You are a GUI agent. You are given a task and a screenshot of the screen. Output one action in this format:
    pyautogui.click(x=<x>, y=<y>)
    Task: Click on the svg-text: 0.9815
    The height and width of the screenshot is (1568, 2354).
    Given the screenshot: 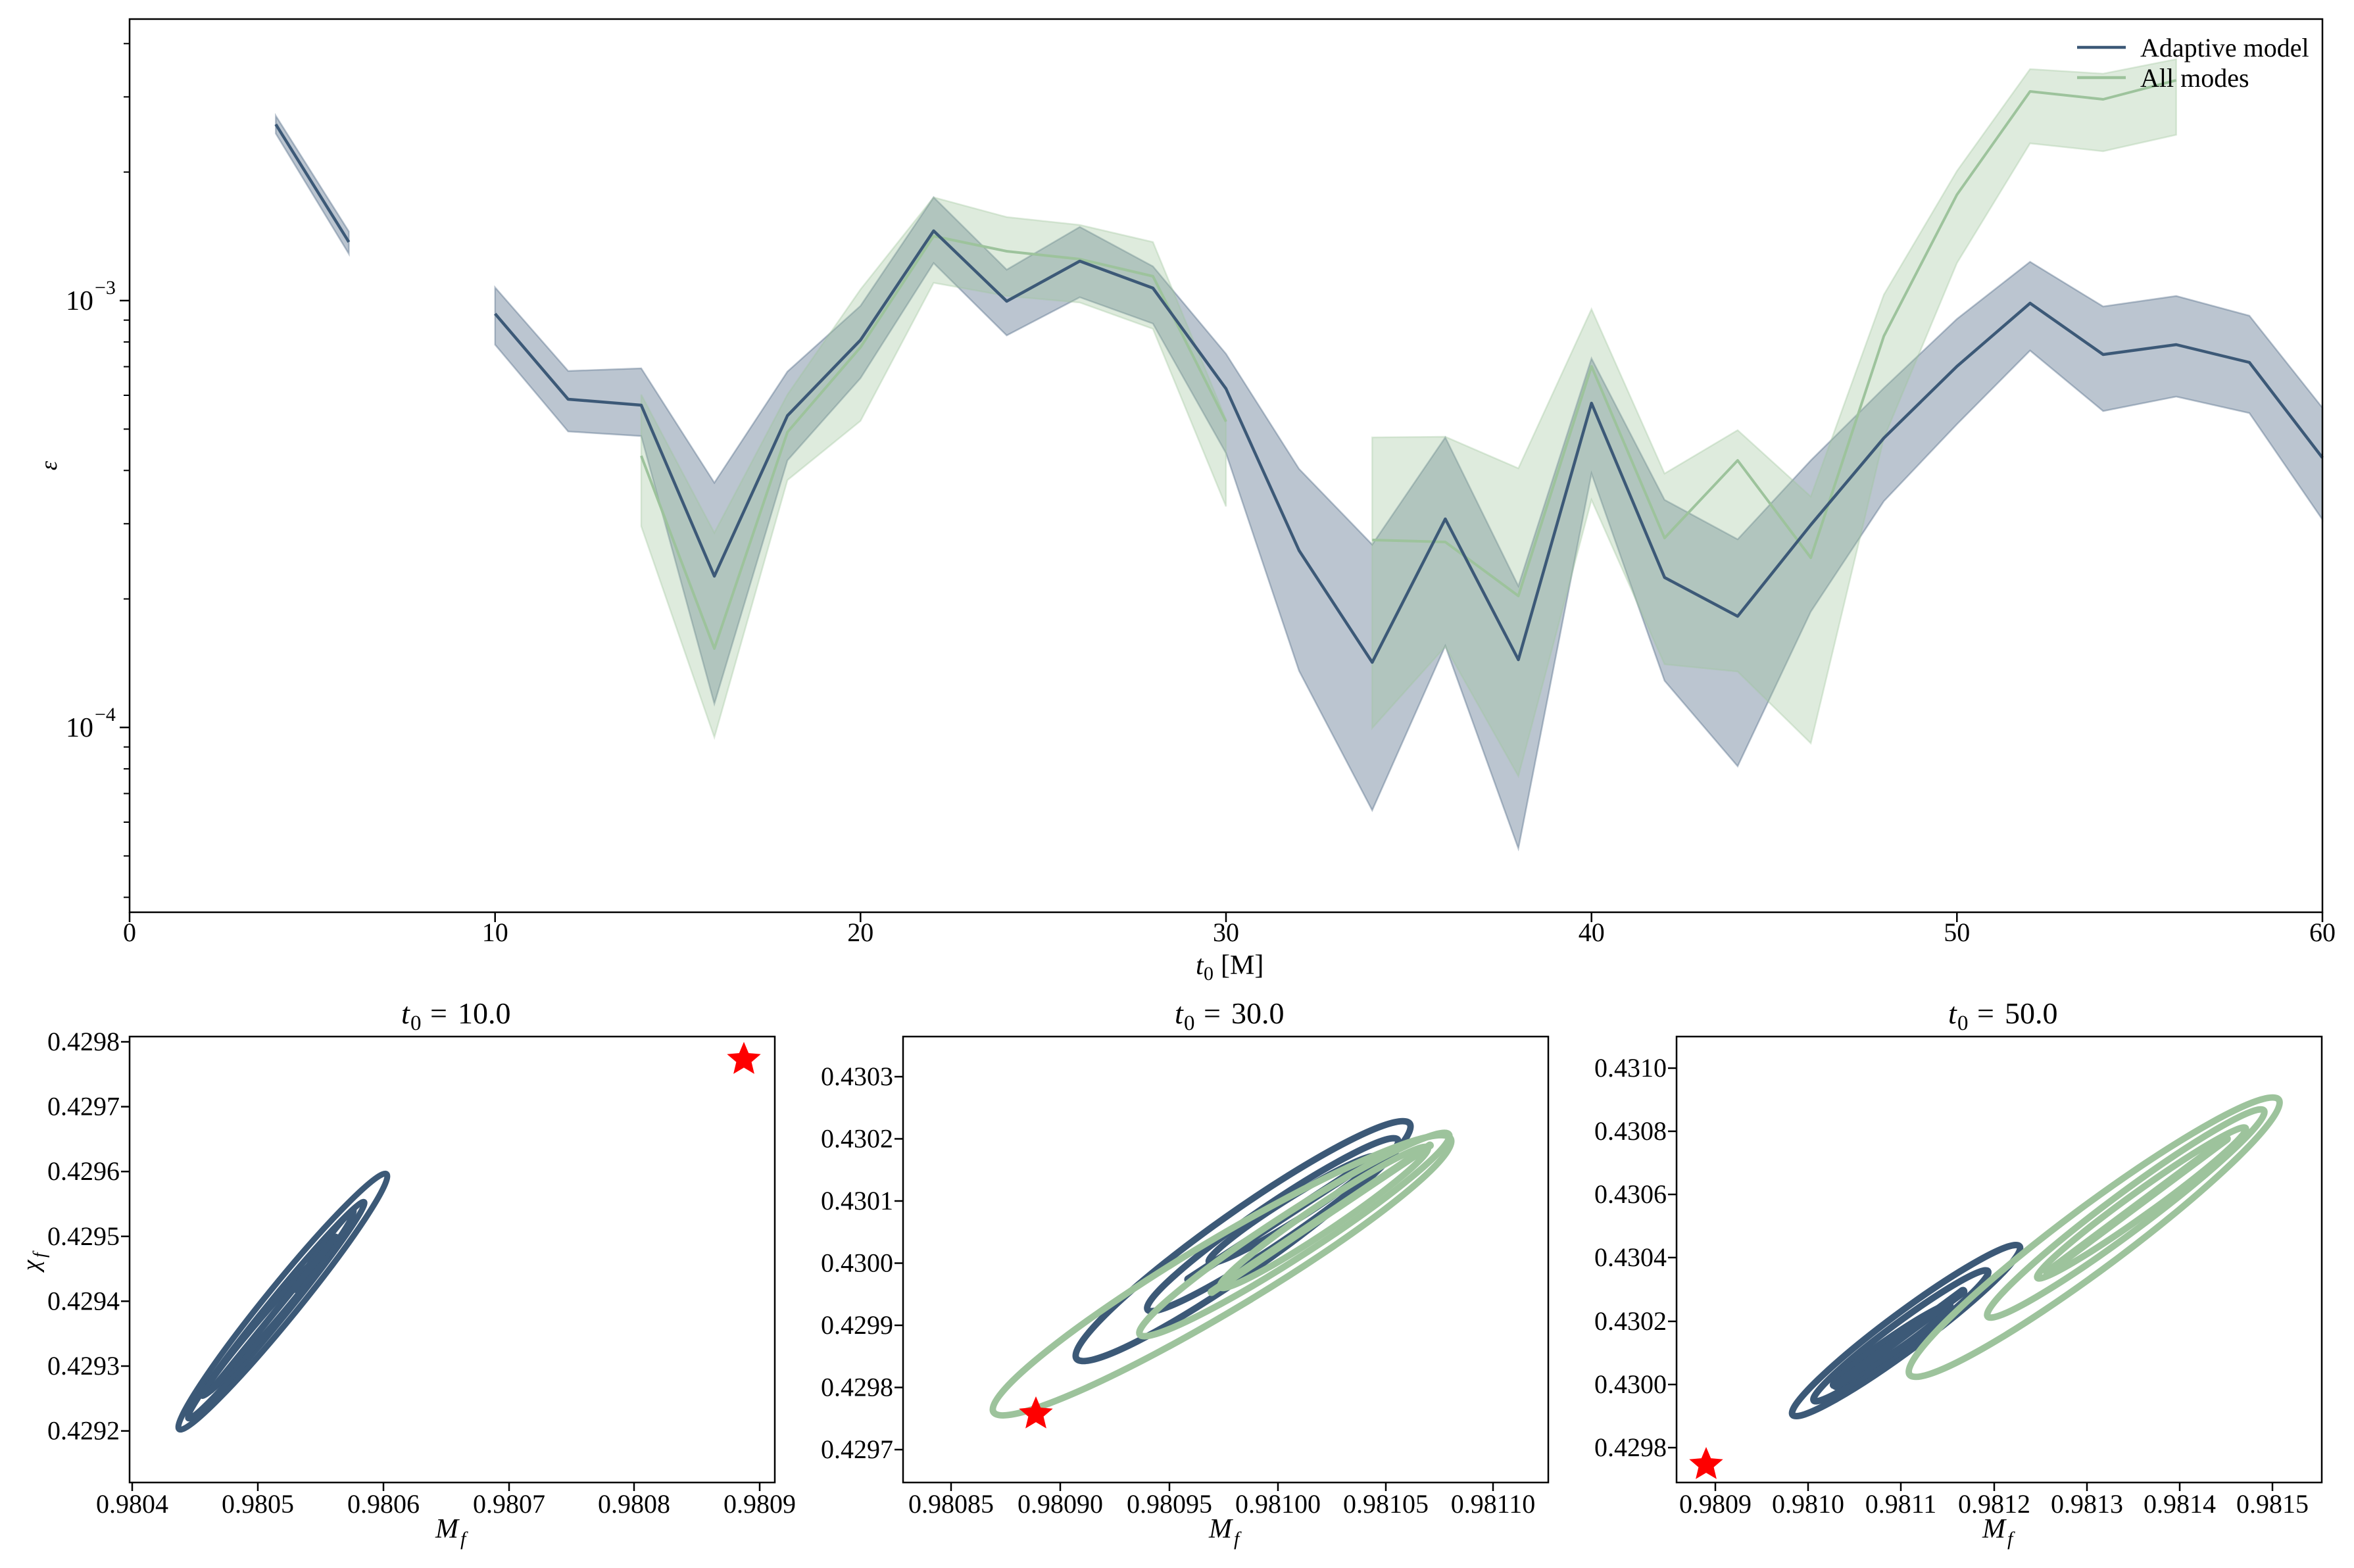 What is the action you would take?
    pyautogui.click(x=2272, y=1504)
    